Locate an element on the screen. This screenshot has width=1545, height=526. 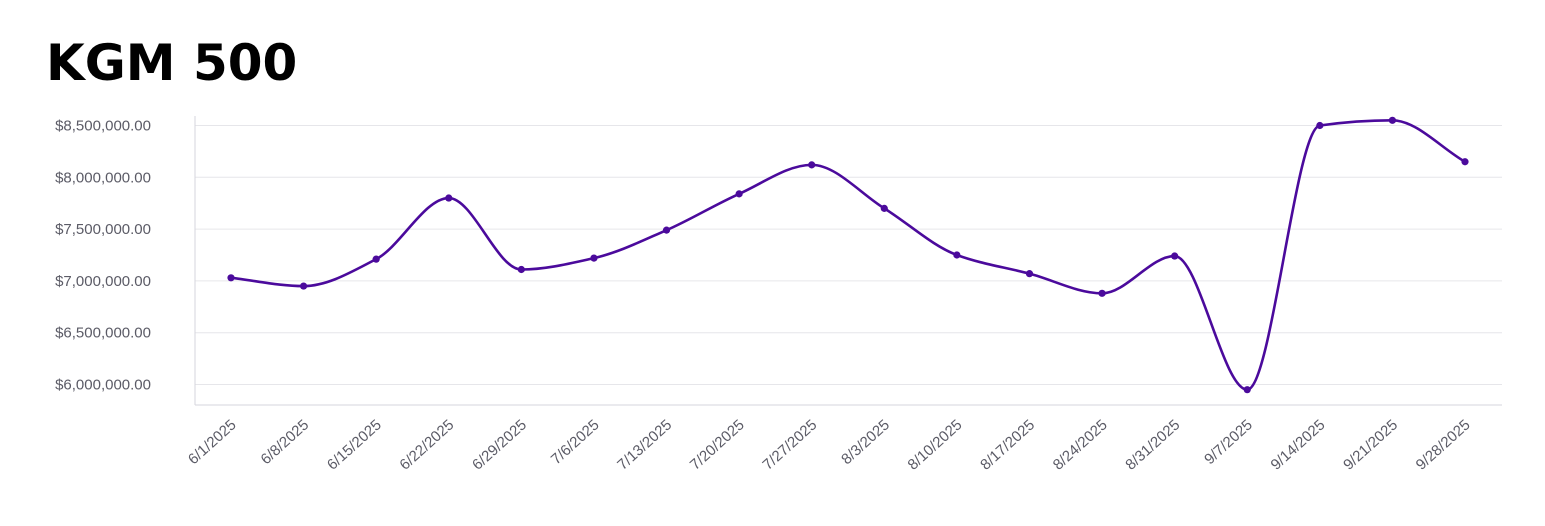
x-tick-label: 6/1/2025 is located at coordinates (212, 442).